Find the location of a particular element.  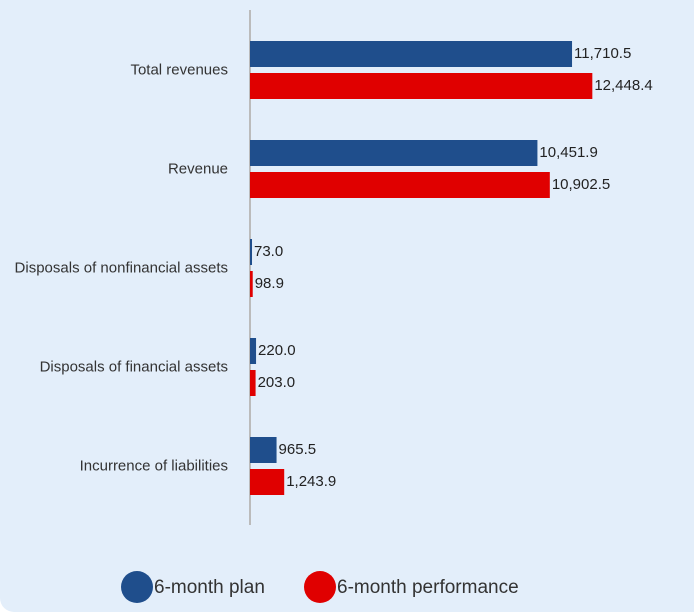

value-label: 1,243.9 is located at coordinates (311, 481).